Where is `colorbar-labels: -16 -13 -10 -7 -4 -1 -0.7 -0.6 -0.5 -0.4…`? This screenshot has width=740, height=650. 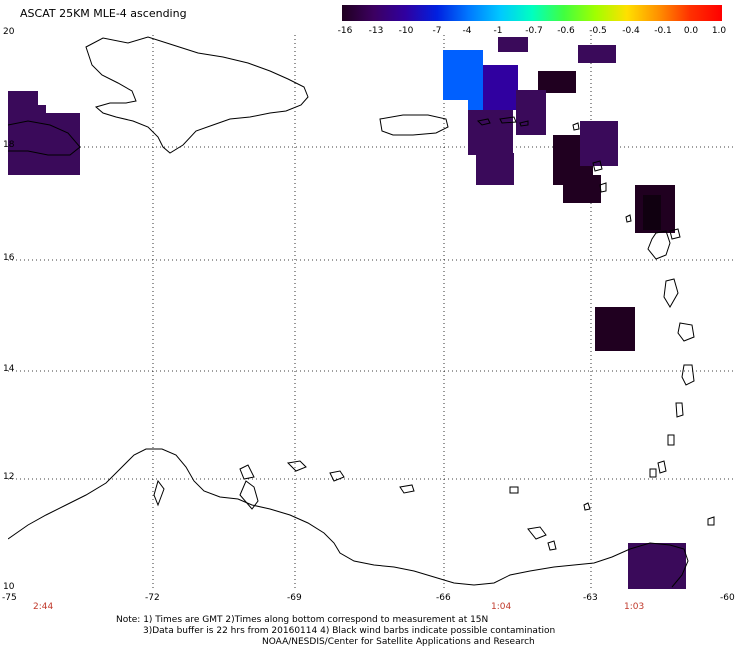
colorbar-labels: -16 -13 -10 -7 -4 -1 -0.7 -0.6 -0.5 -0.4… is located at coordinates (535, 32).